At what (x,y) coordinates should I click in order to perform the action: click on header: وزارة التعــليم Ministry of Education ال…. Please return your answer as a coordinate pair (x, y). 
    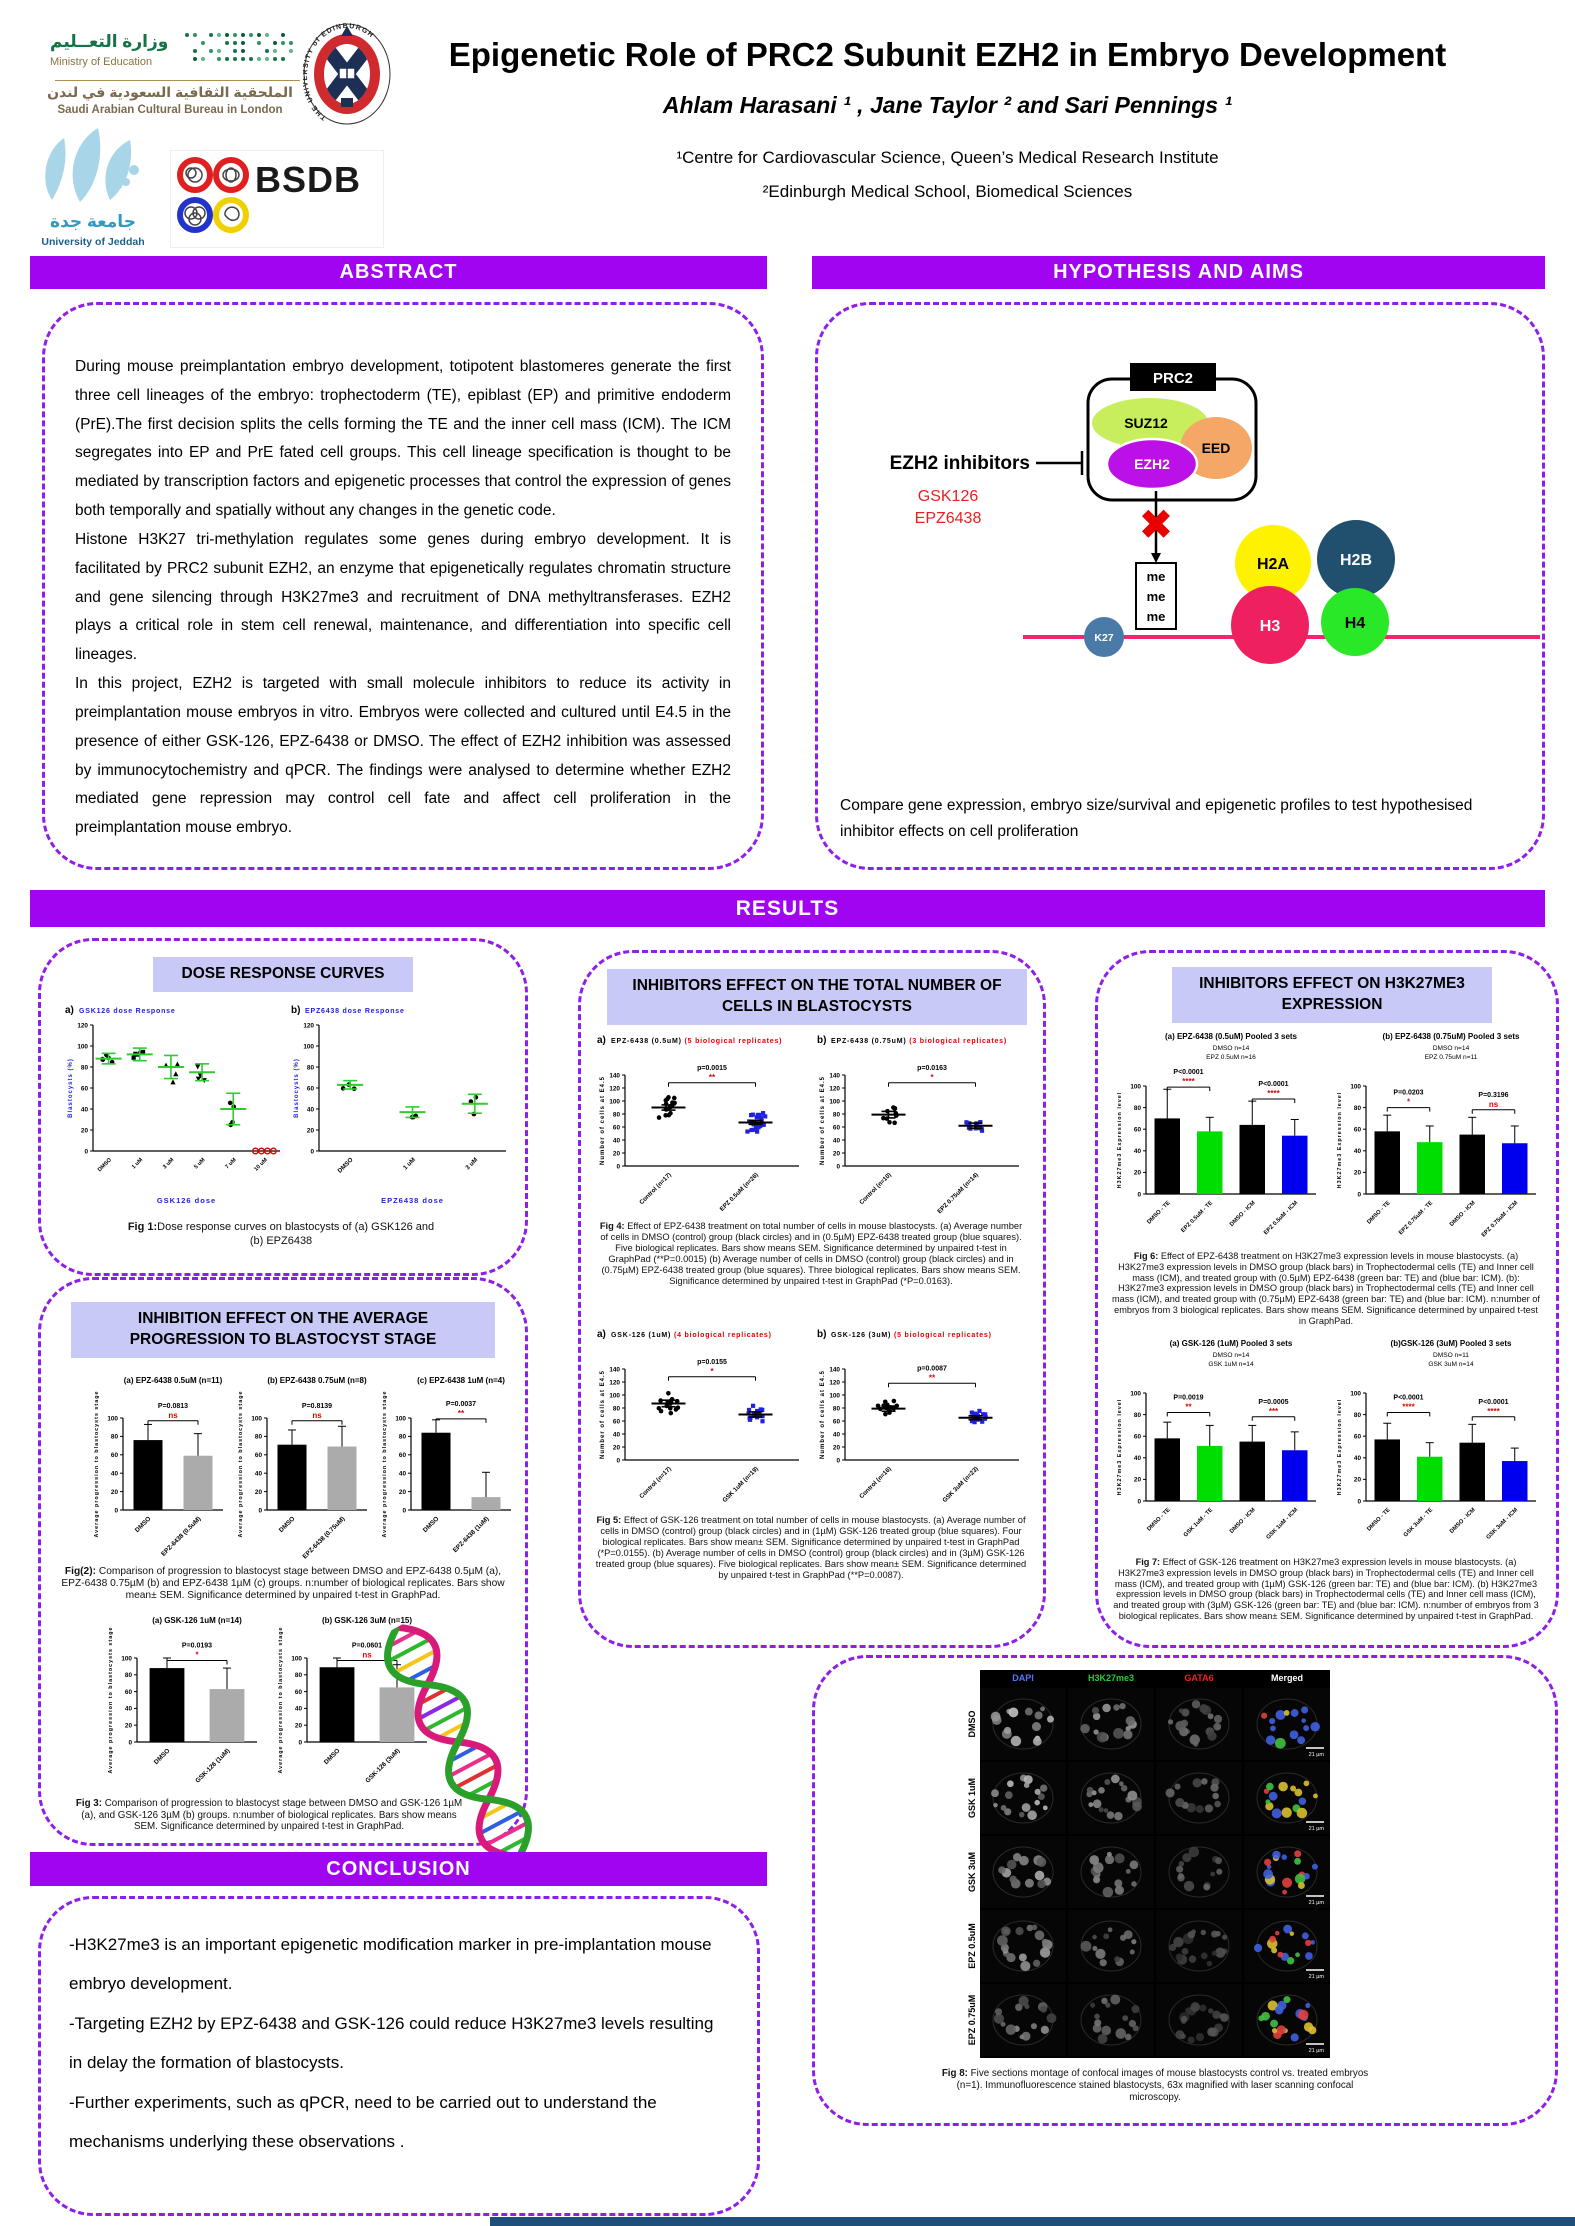
    Looking at the image, I should click on (787, 127).